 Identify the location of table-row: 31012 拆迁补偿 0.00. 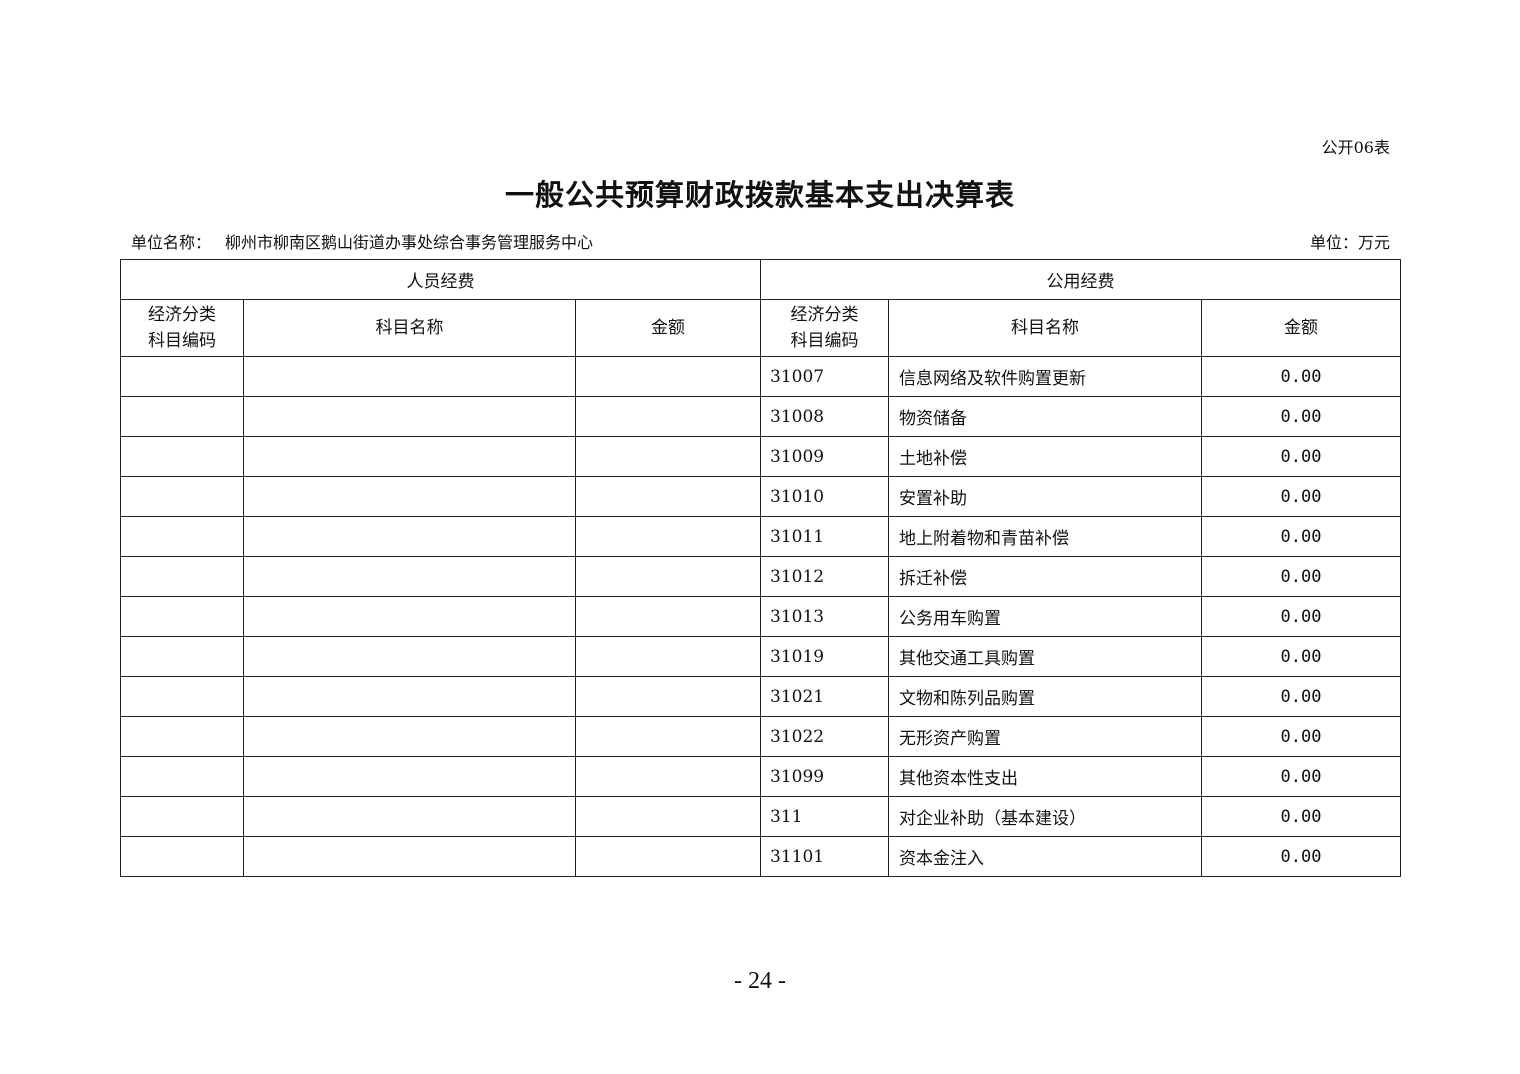
(760, 576).